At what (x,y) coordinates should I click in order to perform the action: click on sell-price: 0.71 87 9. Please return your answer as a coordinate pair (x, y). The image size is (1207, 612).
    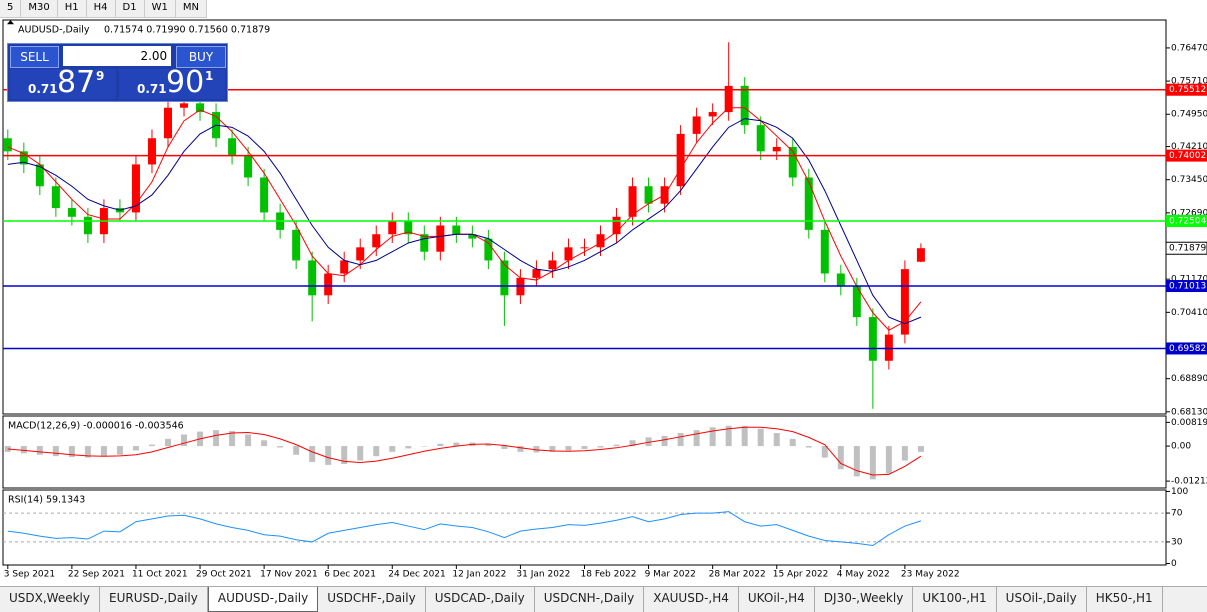
    Looking at the image, I should click on (63, 82).